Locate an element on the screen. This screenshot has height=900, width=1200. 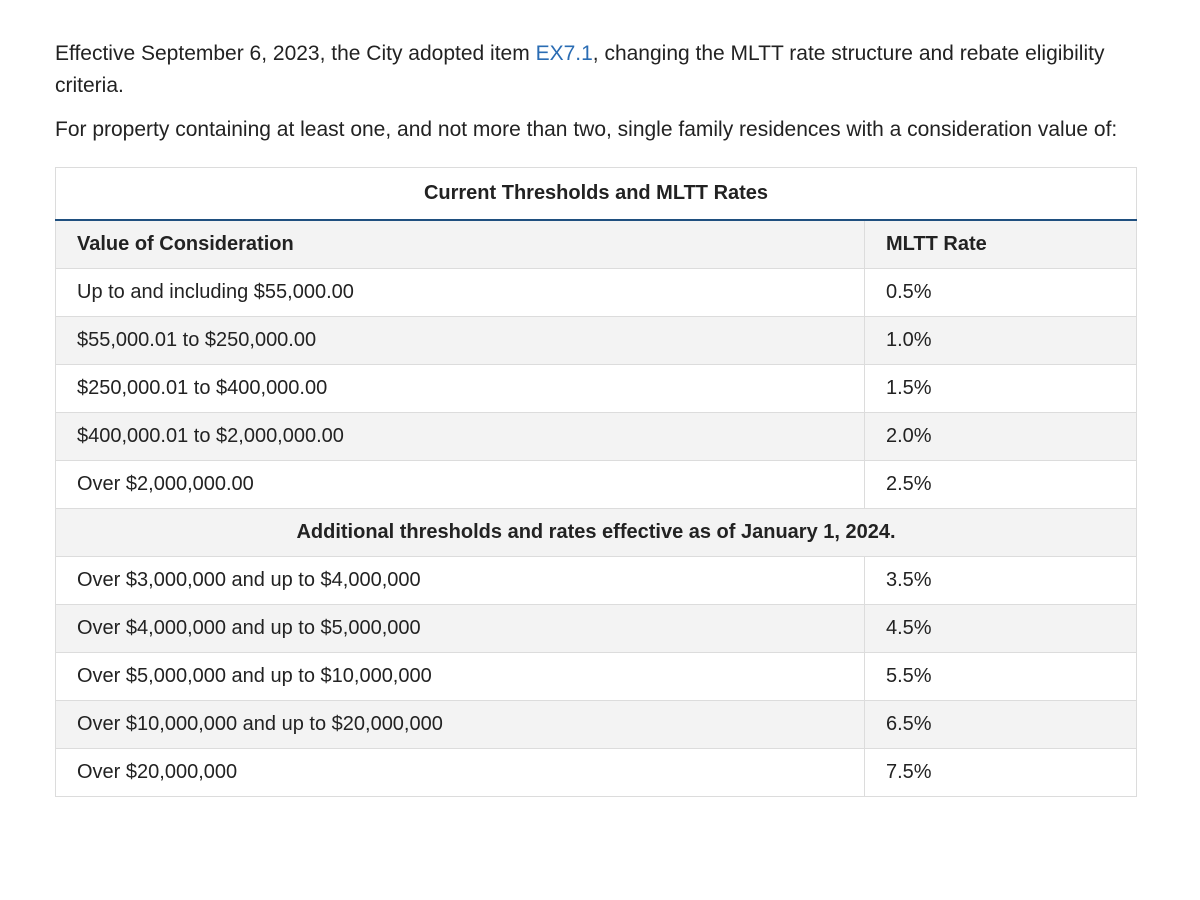
table-row: Over $2,000,000.00 2.5% is located at coordinates (596, 484).